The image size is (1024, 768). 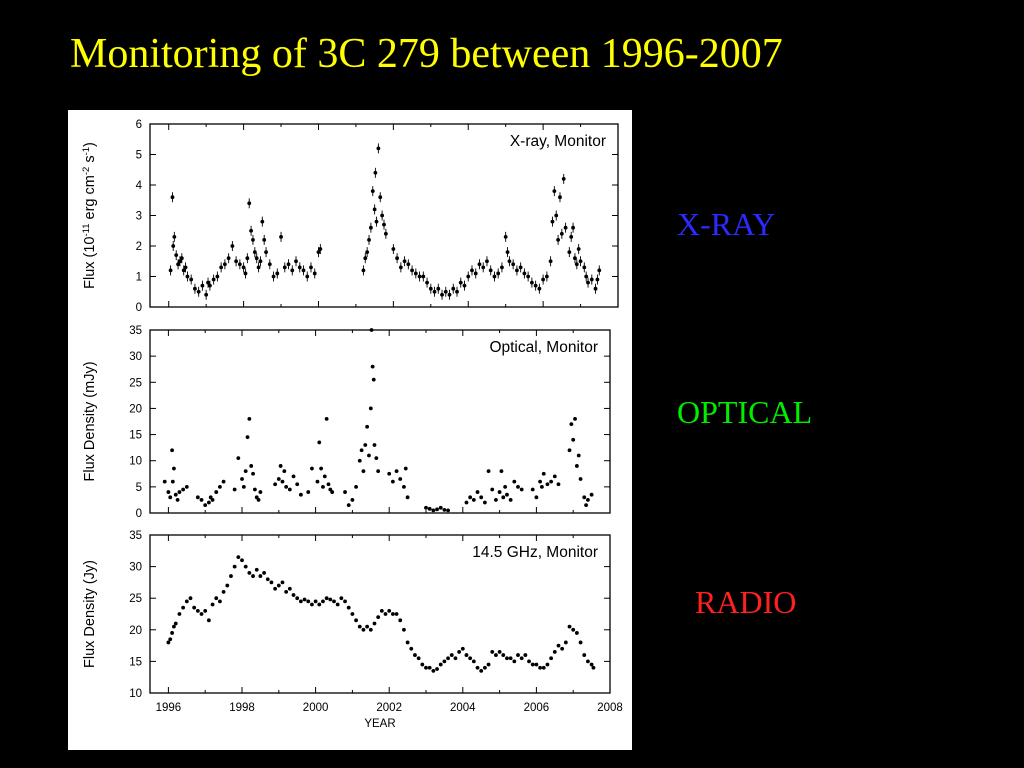 I want to click on optical-label: OPTICAL, so click(x=745, y=412).